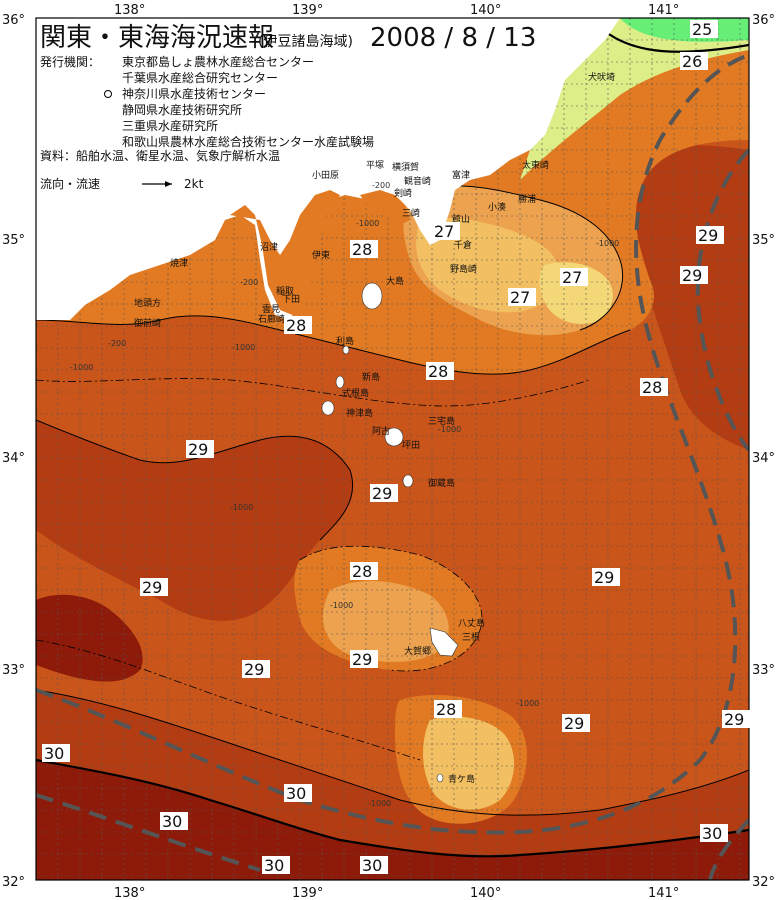  I want to click on place-label: 富津, so click(461, 175).